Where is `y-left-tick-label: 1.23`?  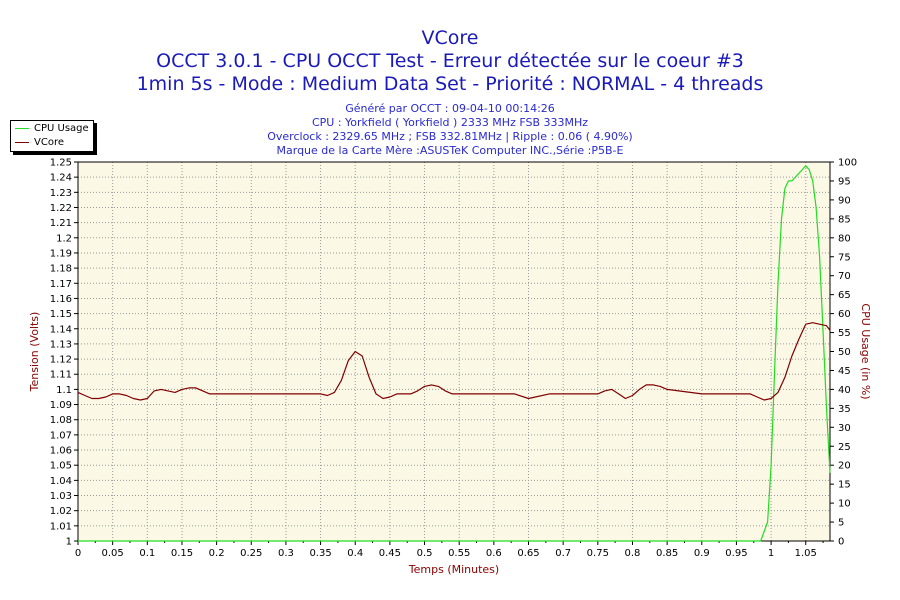
y-left-tick-label: 1.23 is located at coordinates (61, 193).